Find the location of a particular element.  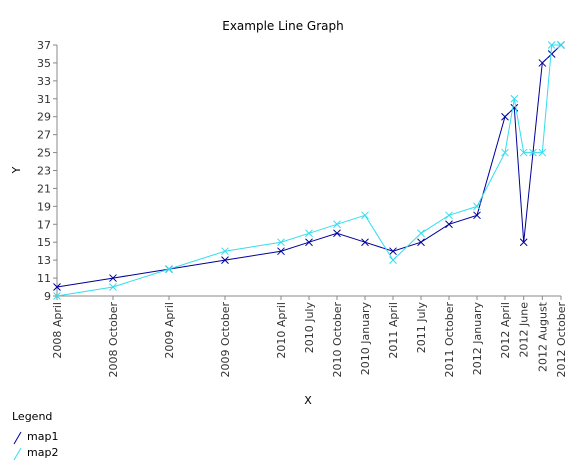

y-tick-label: 15 is located at coordinates (44, 242).